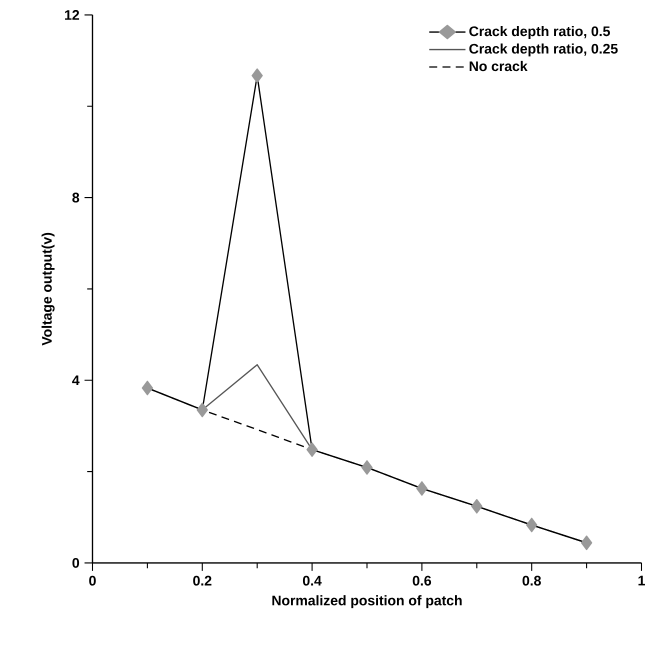 This screenshot has width=650, height=646. I want to click on y-tick-label: 12, so click(72, 15).